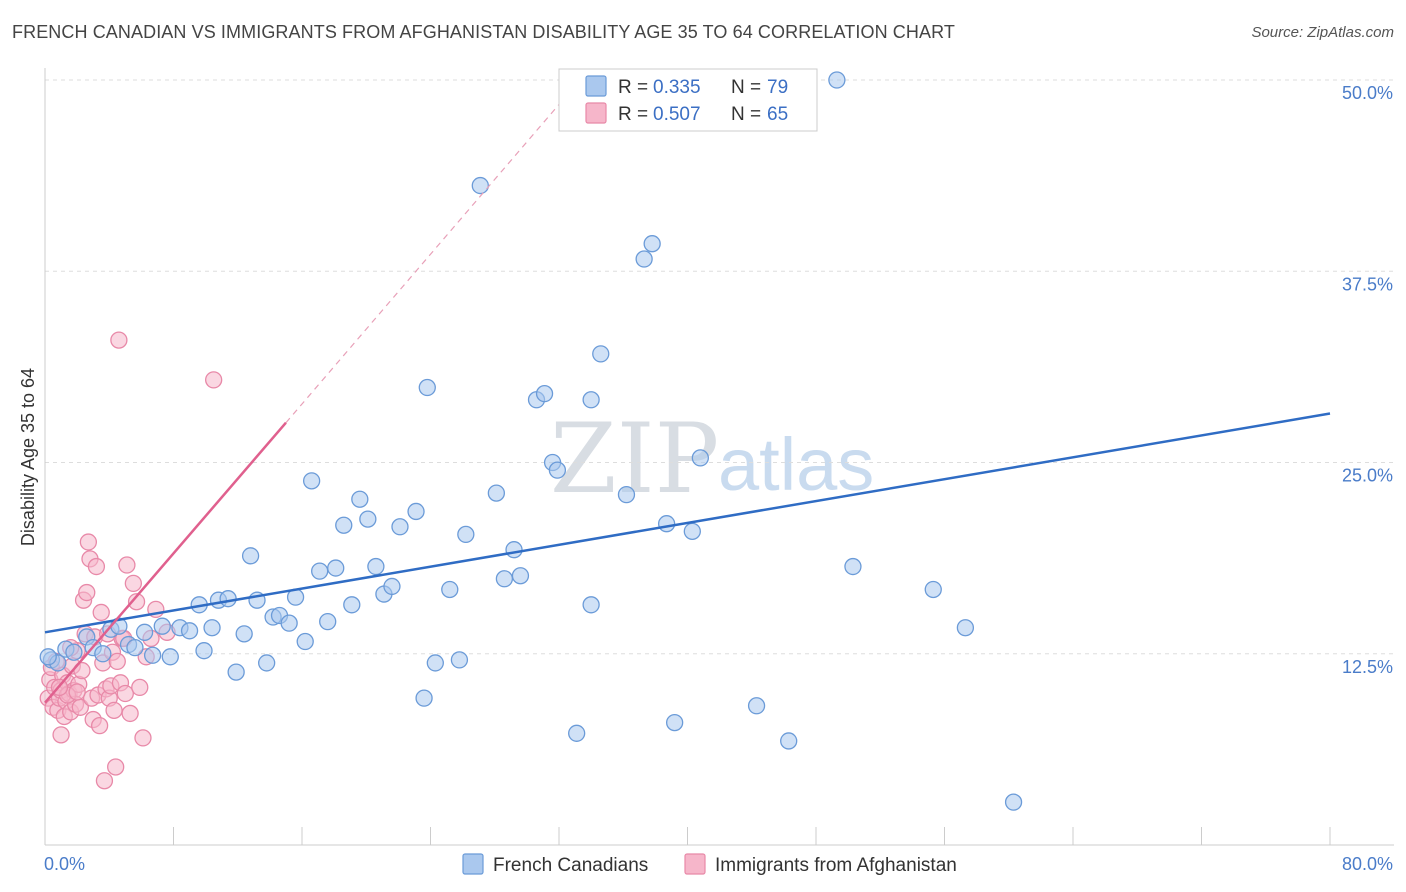 The width and height of the screenshot is (1406, 892). I want to click on legend-r-value-0: 0.335, so click(677, 87).